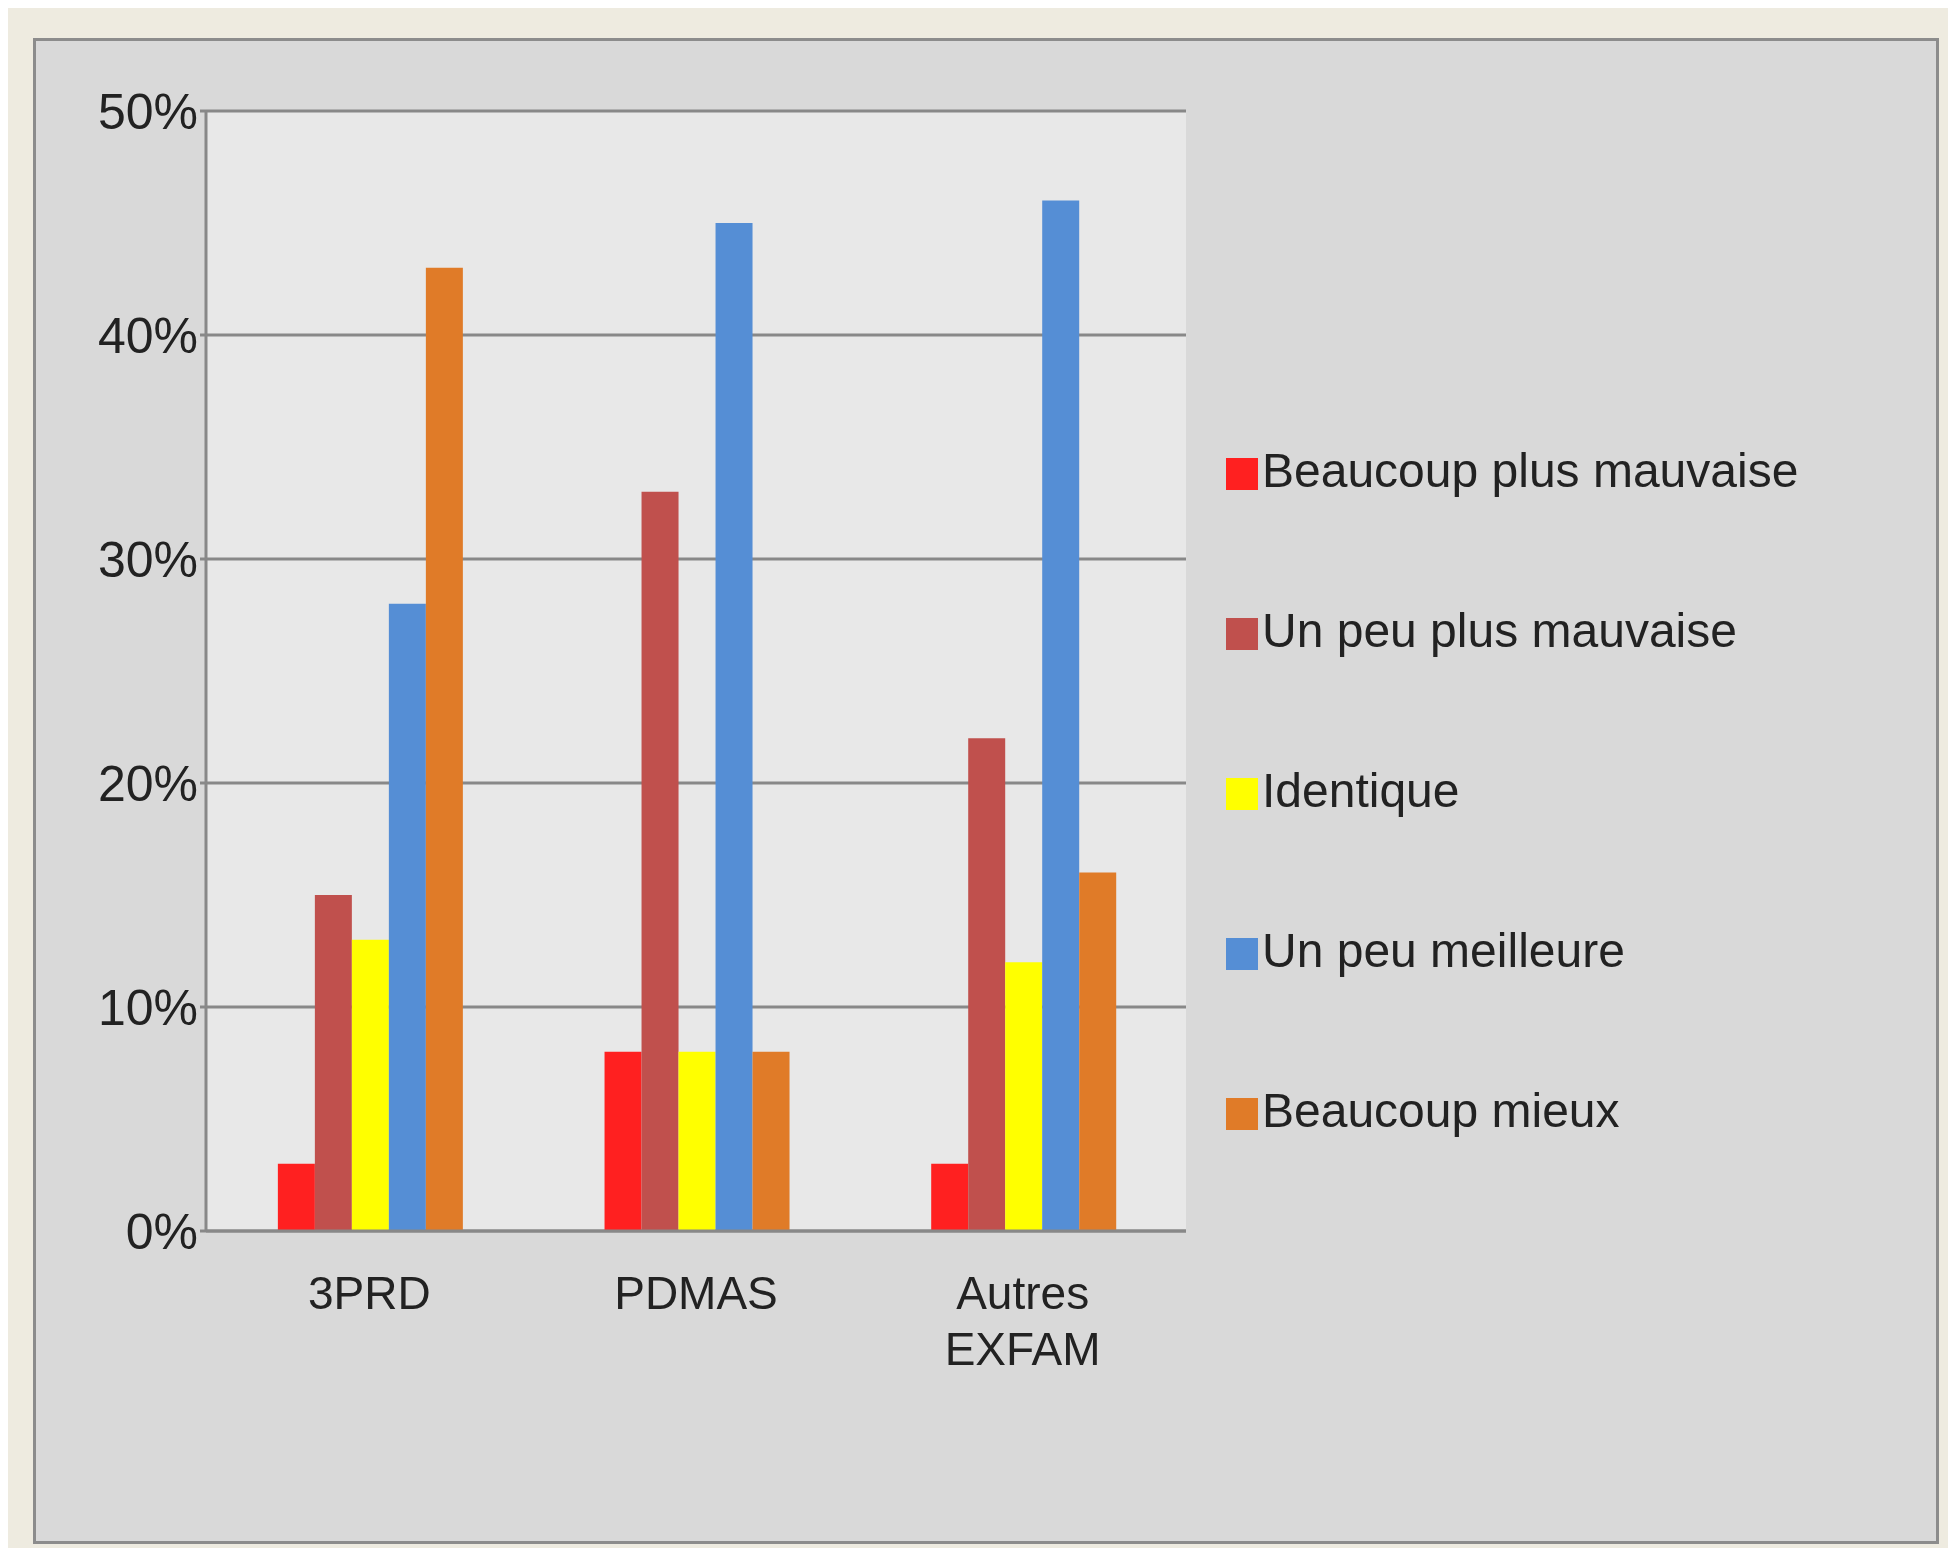  What do you see at coordinates (147, 1007) in the screenshot?
I see `y-tick-label: 10%` at bounding box center [147, 1007].